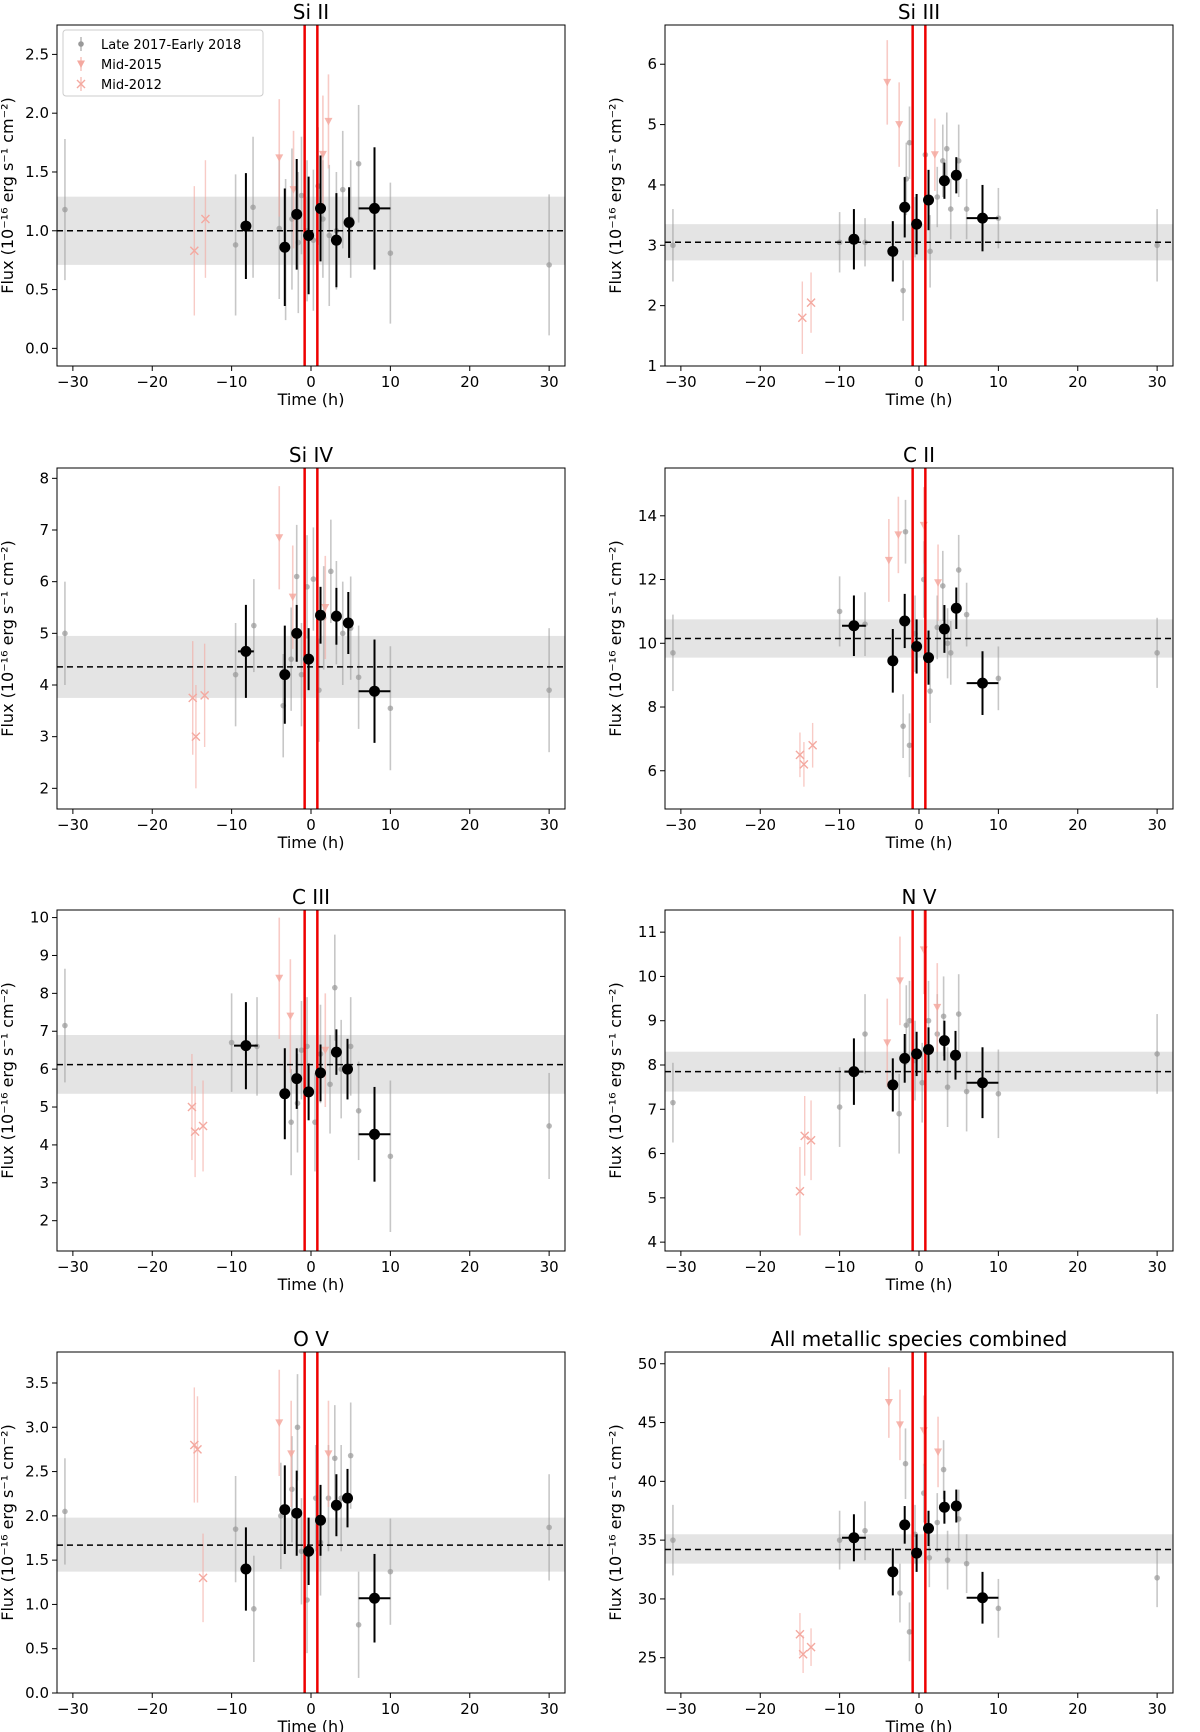 The width and height of the screenshot is (1200, 1732). What do you see at coordinates (311, 12) in the screenshot?
I see `panel-title: Si II` at bounding box center [311, 12].